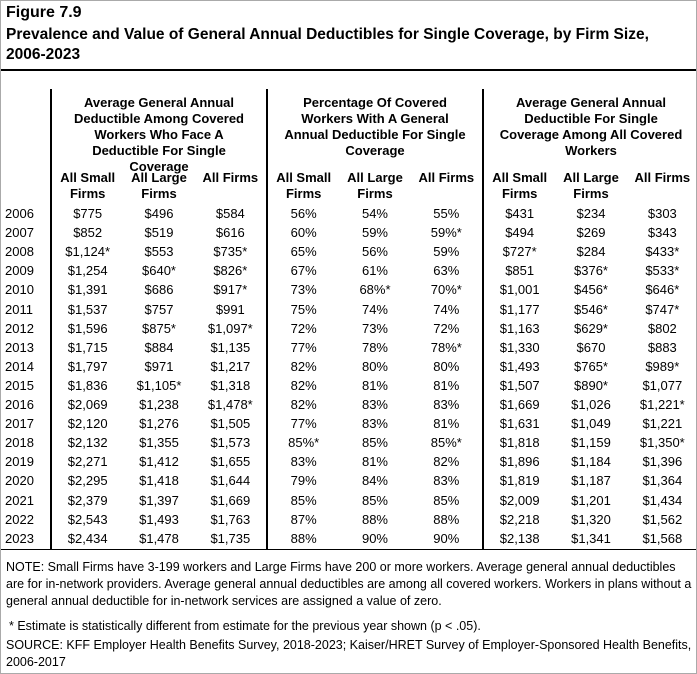  I want to click on table-cell: $640*, so click(159, 271).